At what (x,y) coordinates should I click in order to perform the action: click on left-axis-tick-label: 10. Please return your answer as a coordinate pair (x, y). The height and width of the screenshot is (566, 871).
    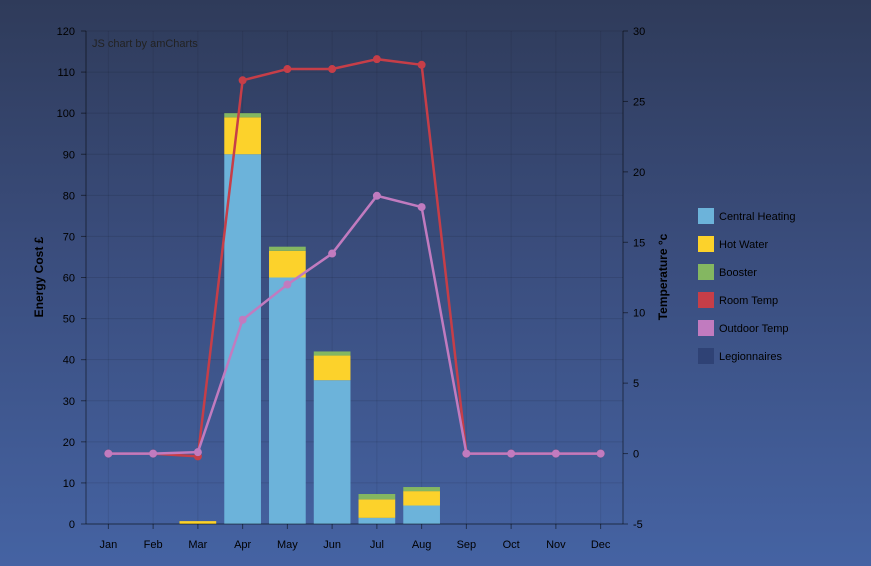
    Looking at the image, I should click on (69, 484).